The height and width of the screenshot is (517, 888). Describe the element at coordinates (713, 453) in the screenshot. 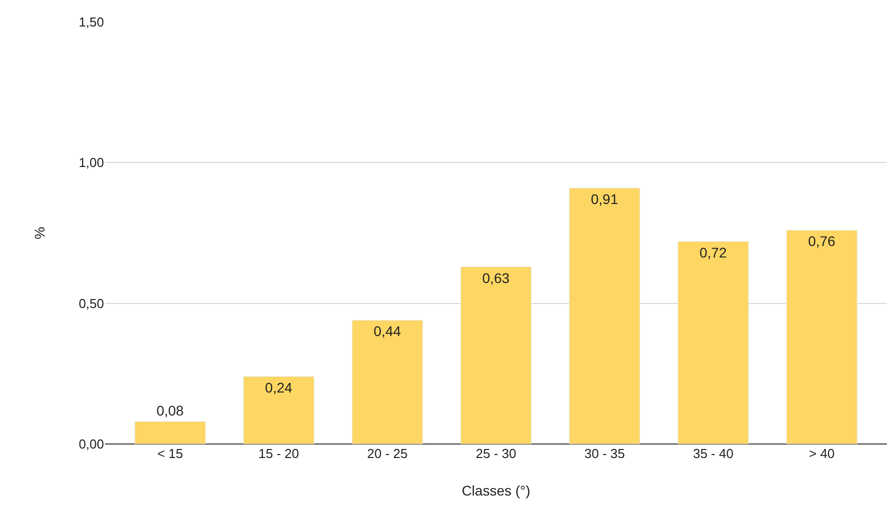

I see `x-tick-label: 35 - 40` at that location.